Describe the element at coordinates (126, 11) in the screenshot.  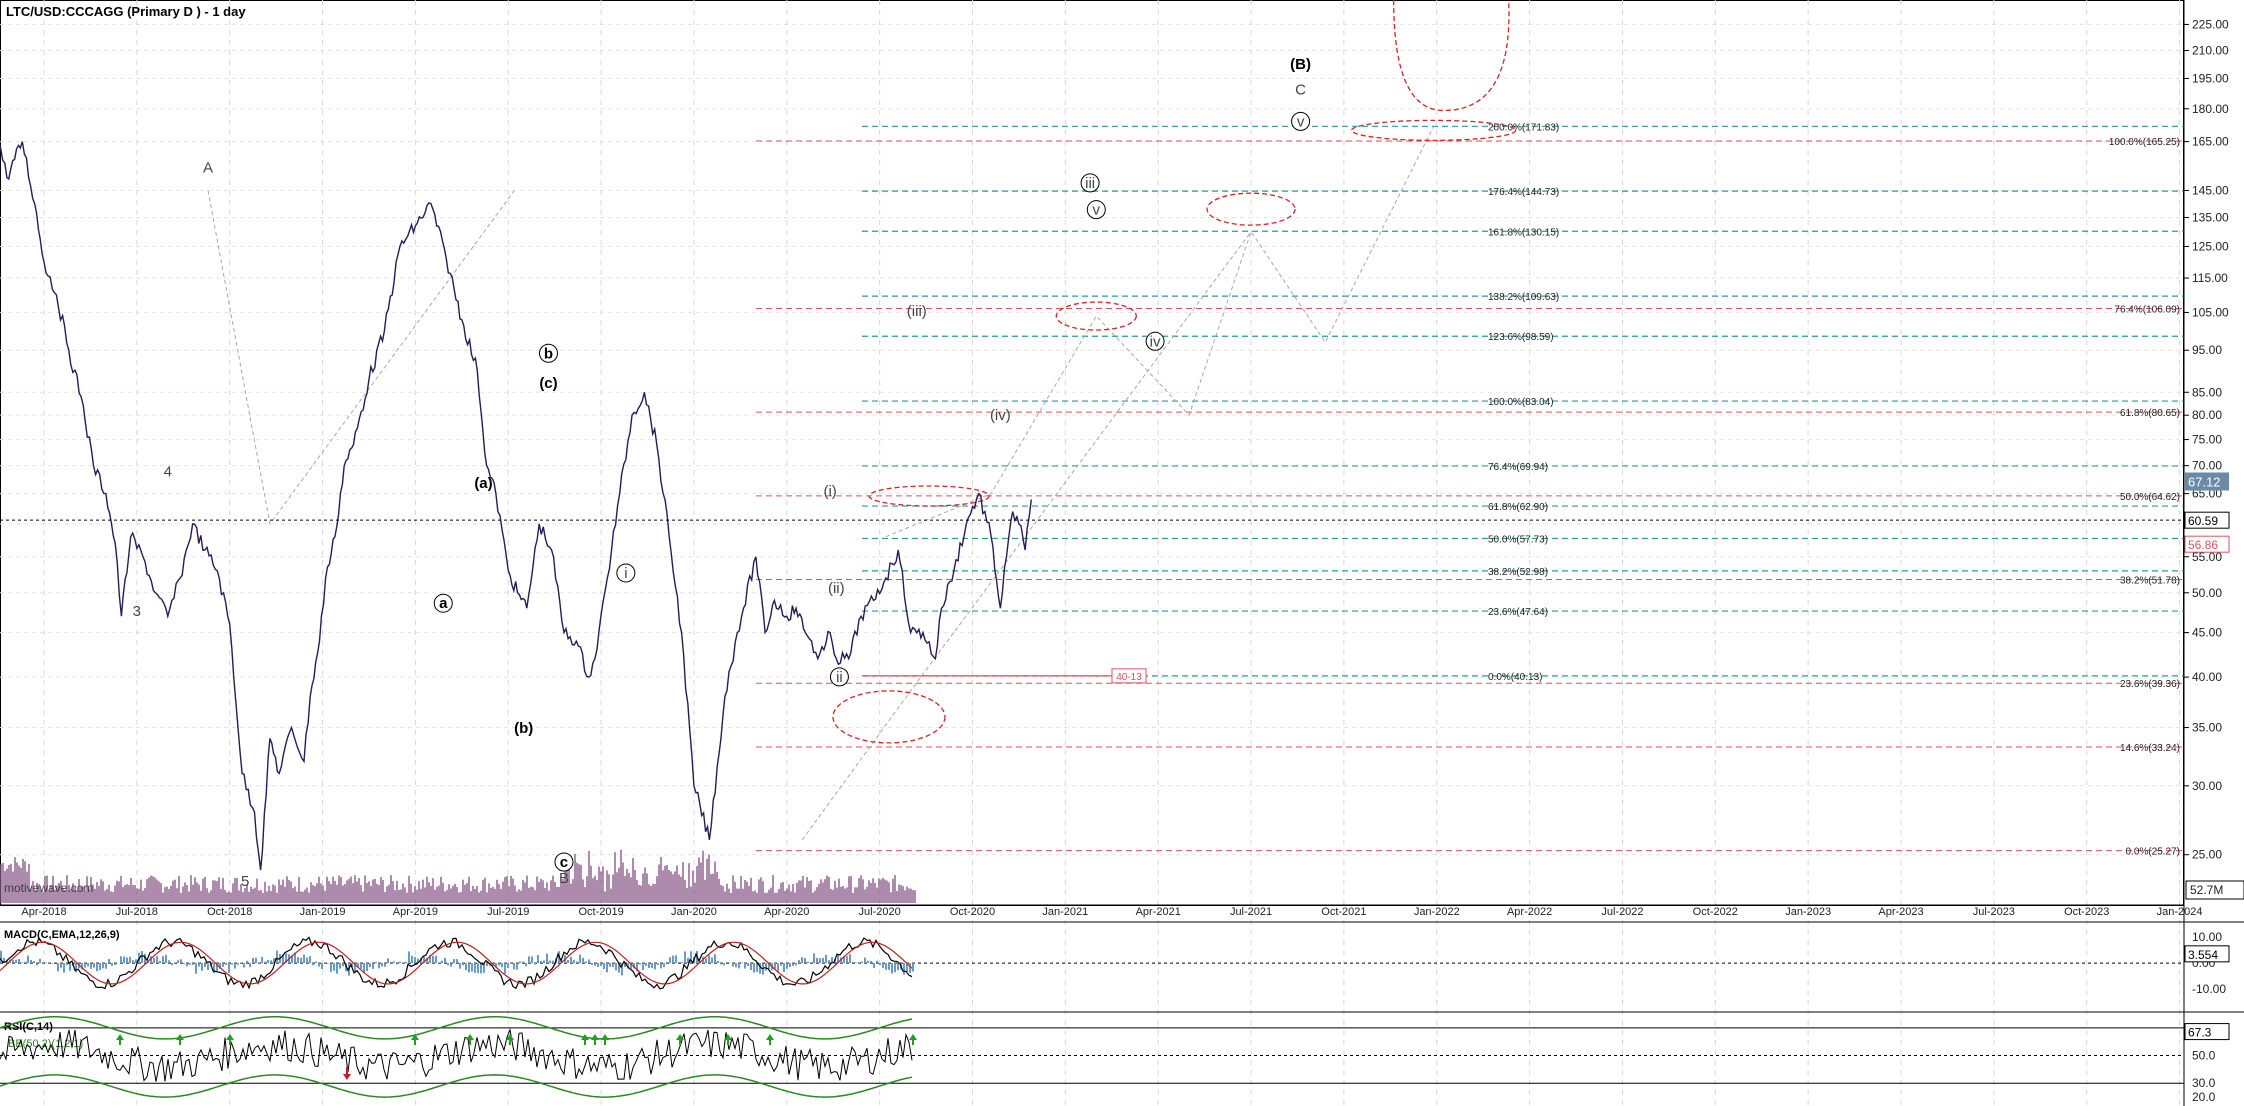
I see `chart-title: LTC/USD:CCCAGG (Primary D ) - 1 day` at that location.